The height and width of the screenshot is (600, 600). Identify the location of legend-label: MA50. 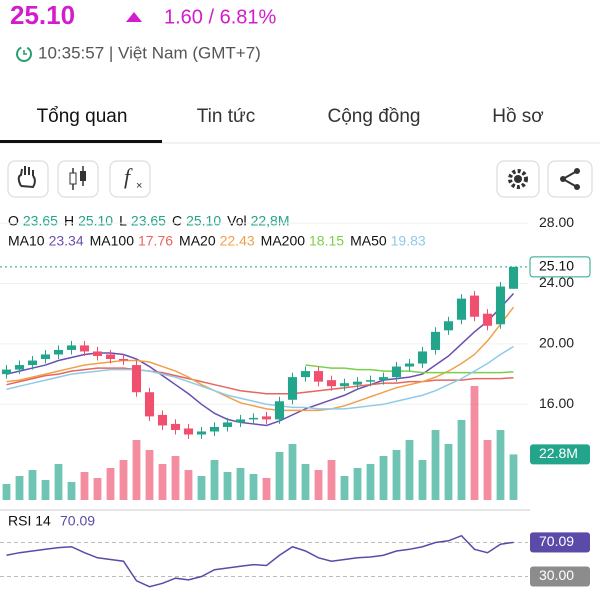
(368, 241).